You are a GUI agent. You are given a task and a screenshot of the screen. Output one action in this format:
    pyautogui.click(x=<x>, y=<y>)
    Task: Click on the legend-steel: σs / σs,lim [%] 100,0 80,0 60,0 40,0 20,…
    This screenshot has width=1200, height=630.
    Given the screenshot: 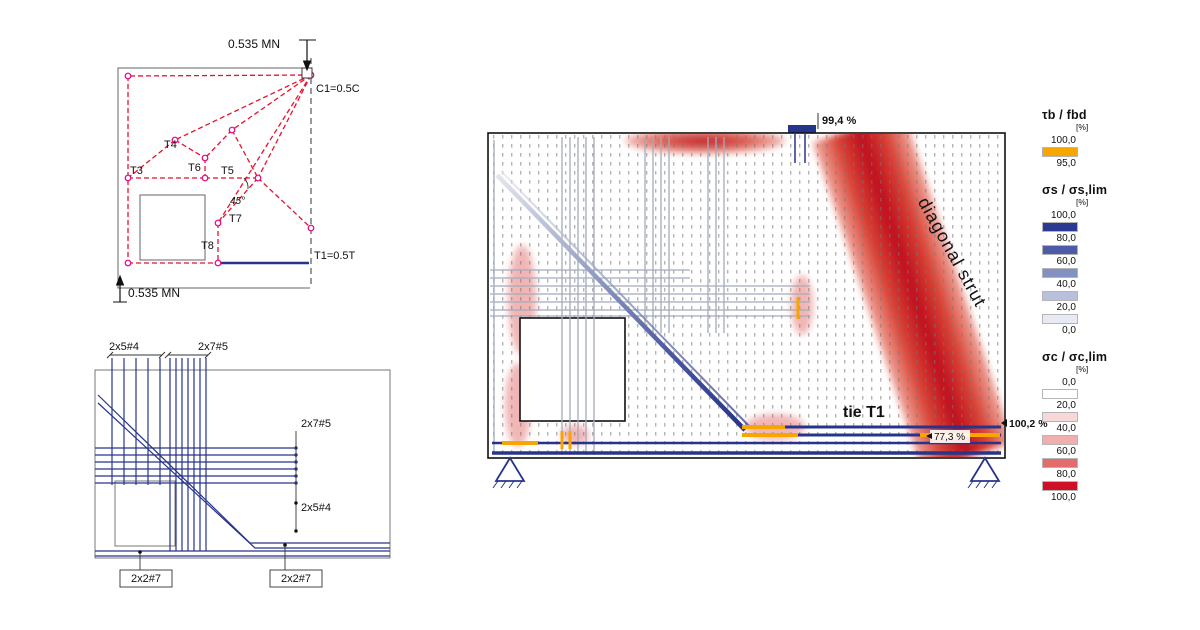 What is the action you would take?
    pyautogui.click(x=1080, y=259)
    